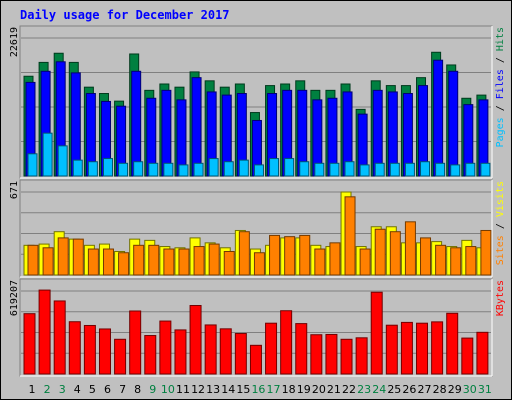  Describe the element at coordinates (77, 389) in the screenshot. I see `day-label-4: 4` at that location.